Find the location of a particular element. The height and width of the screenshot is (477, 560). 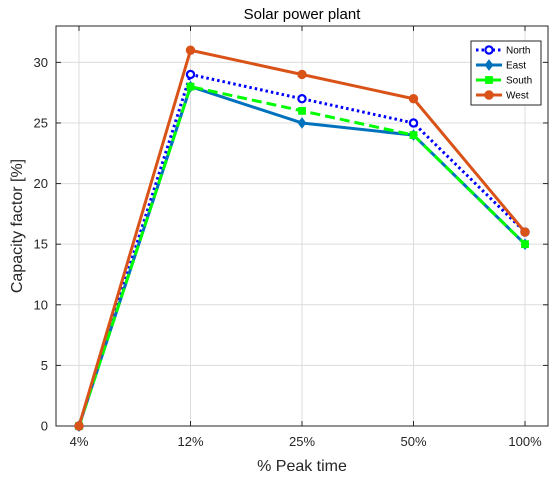

legend-label-north: North is located at coordinates (518, 51).